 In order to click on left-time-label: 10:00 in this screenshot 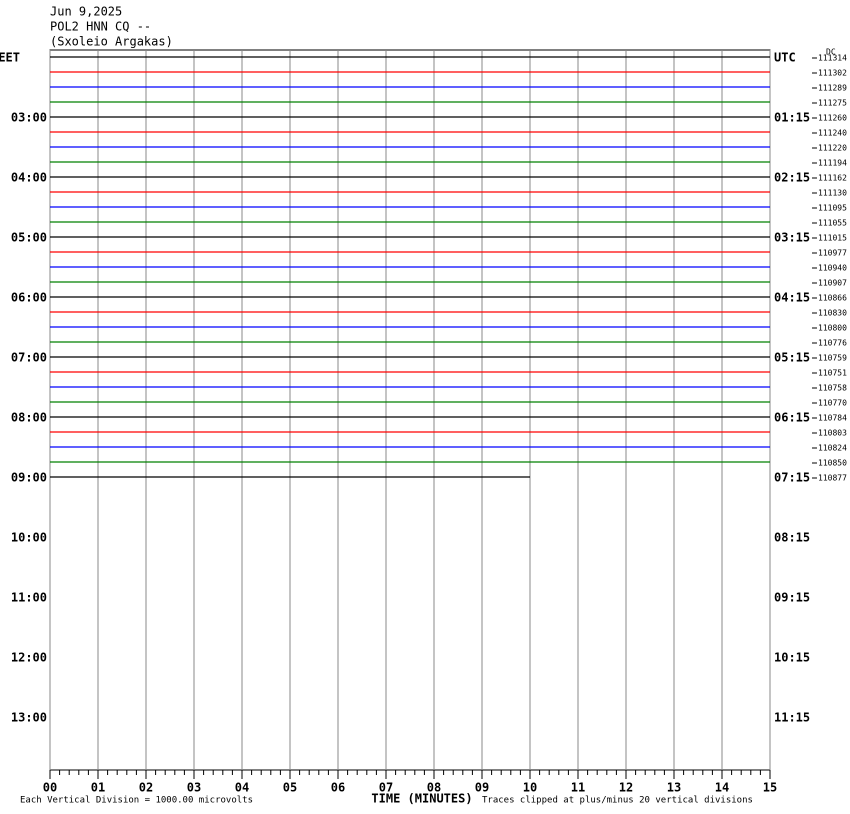, I will do `click(29, 538)`.